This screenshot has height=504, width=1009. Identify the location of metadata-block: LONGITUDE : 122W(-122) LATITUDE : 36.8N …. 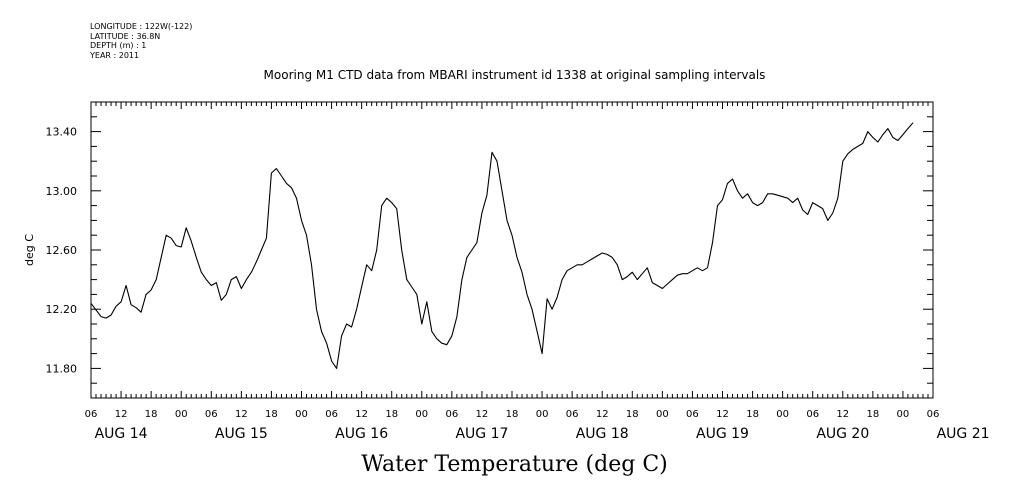
(141, 41).